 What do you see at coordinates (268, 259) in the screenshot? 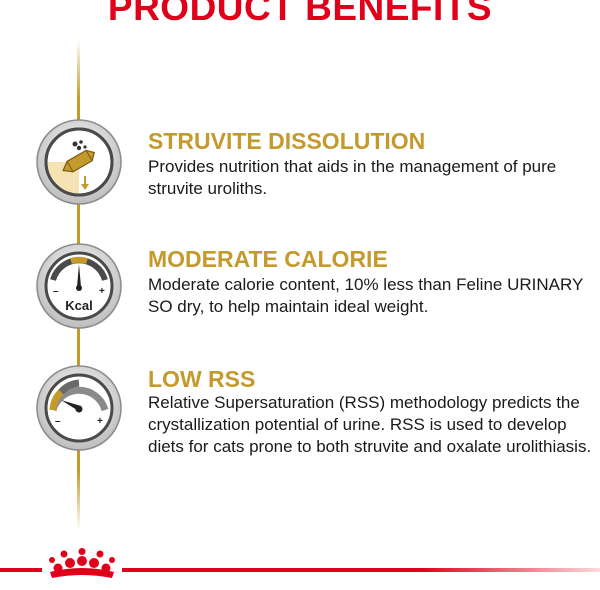
I see `benefit-title-moderate-calorie: MODERATE CALORIE` at bounding box center [268, 259].